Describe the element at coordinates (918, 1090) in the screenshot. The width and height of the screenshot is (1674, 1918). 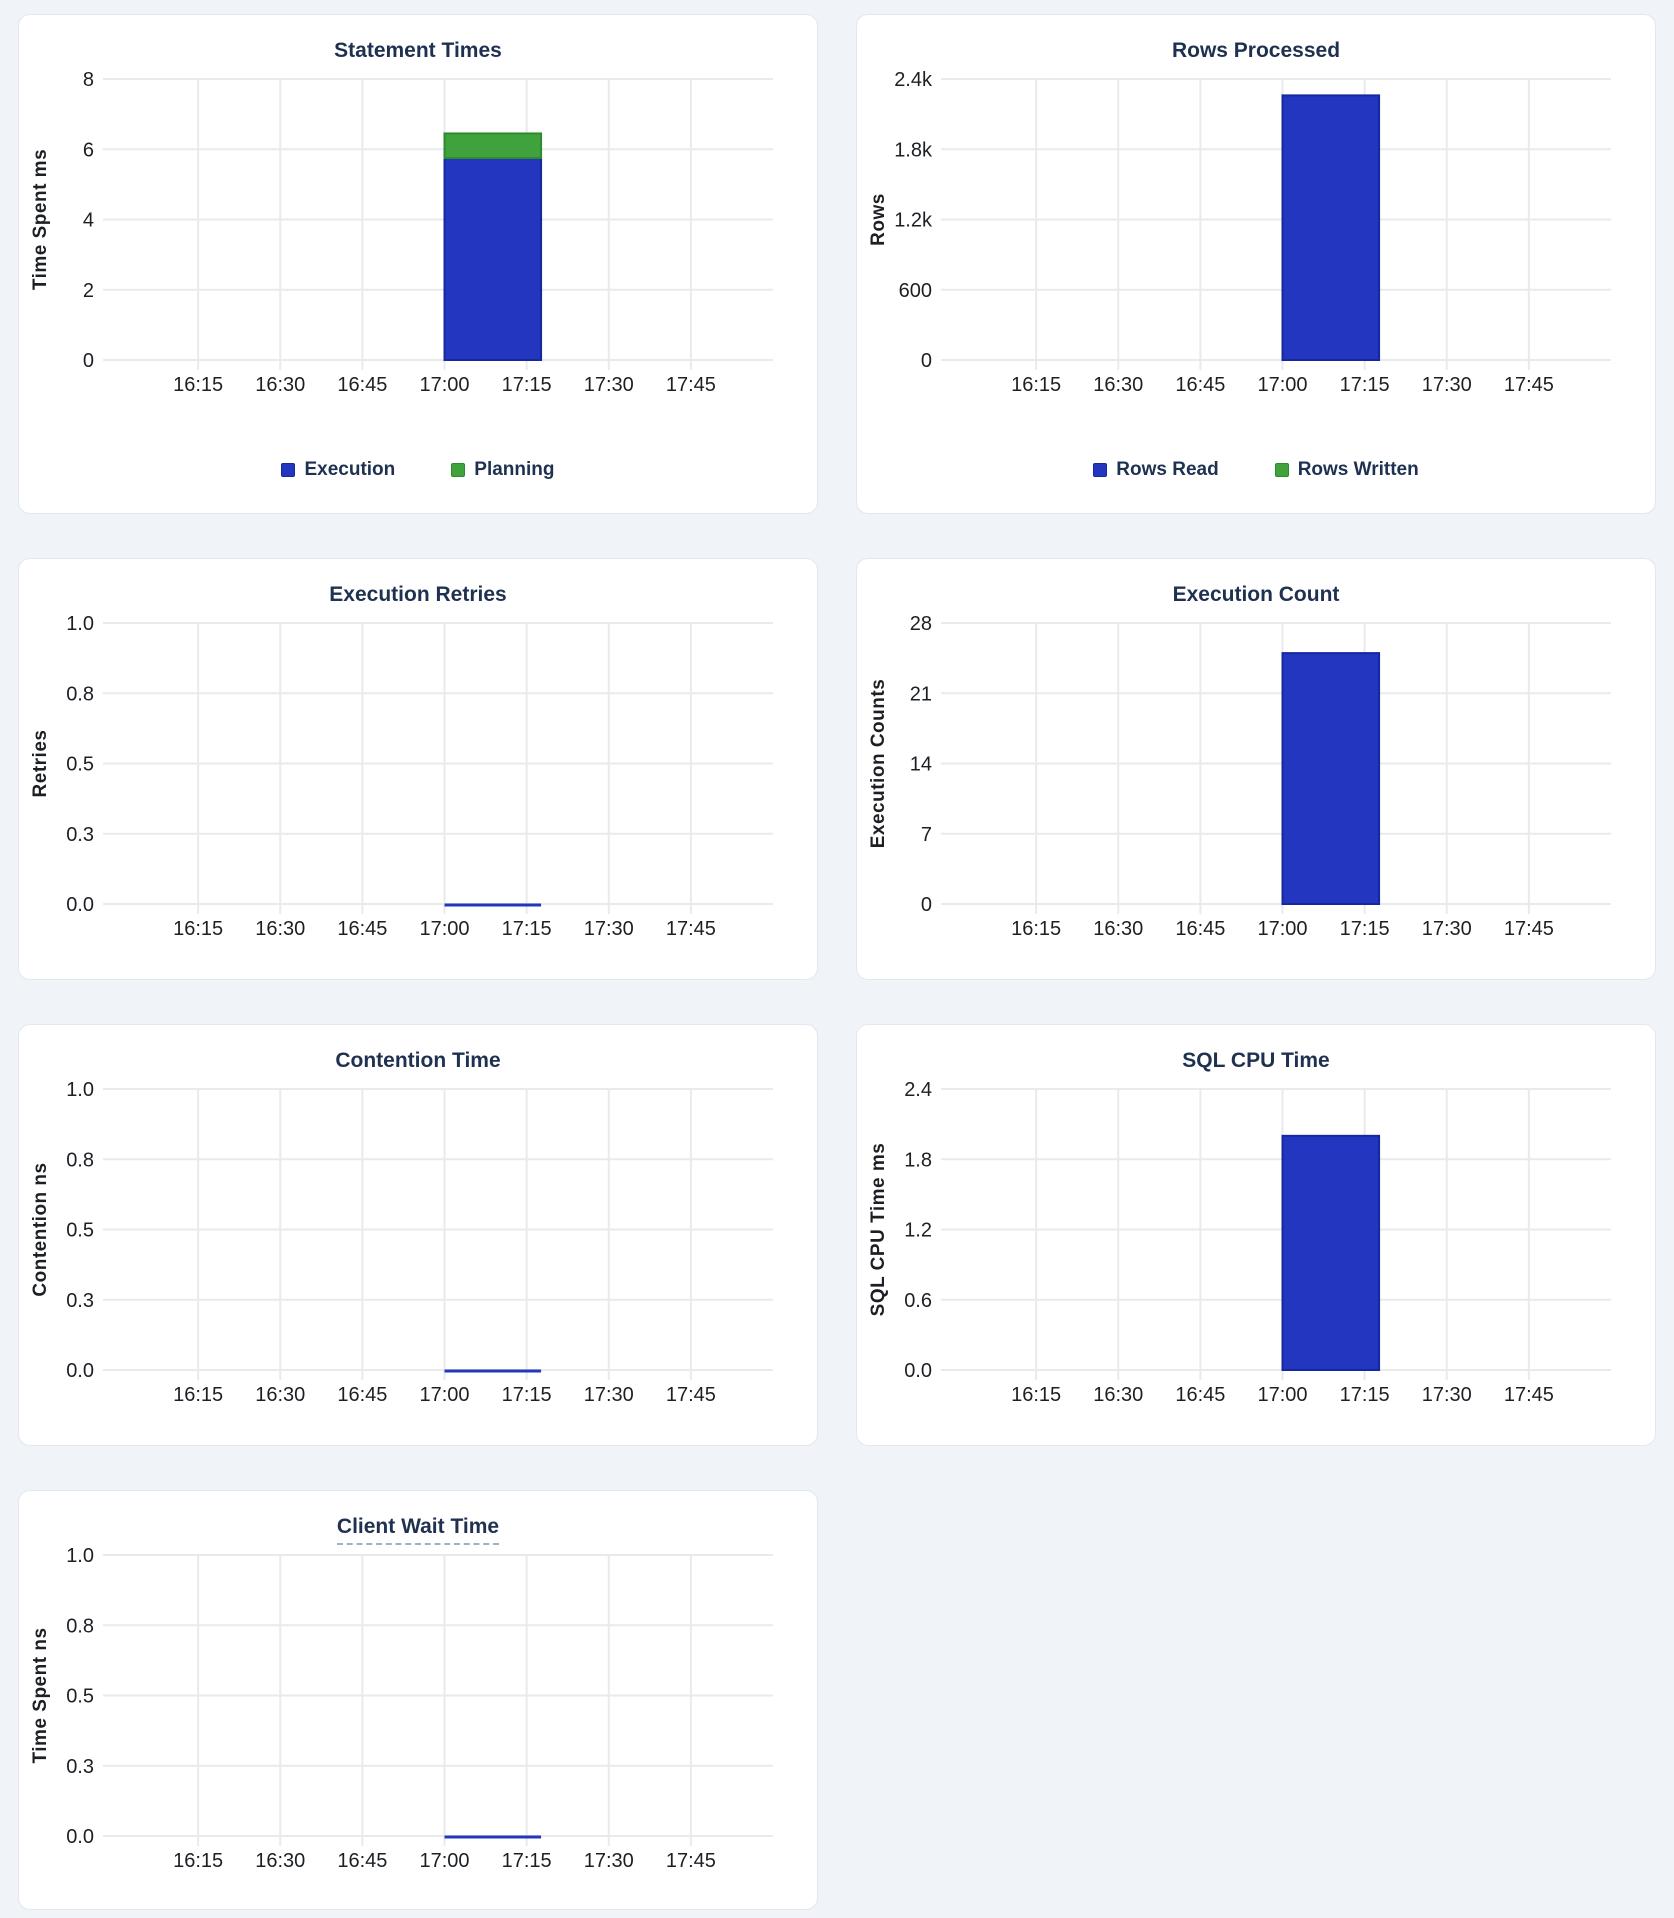
I see `svg-text: 2.4` at that location.